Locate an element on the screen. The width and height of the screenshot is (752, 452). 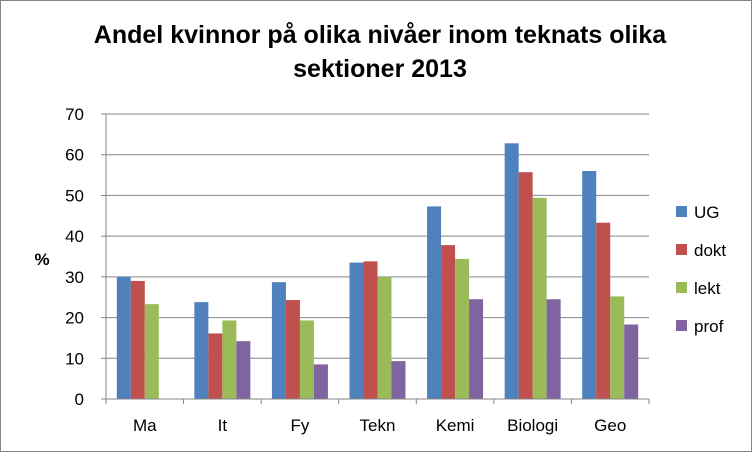
y-tick-label: 20 is located at coordinates (74, 318).